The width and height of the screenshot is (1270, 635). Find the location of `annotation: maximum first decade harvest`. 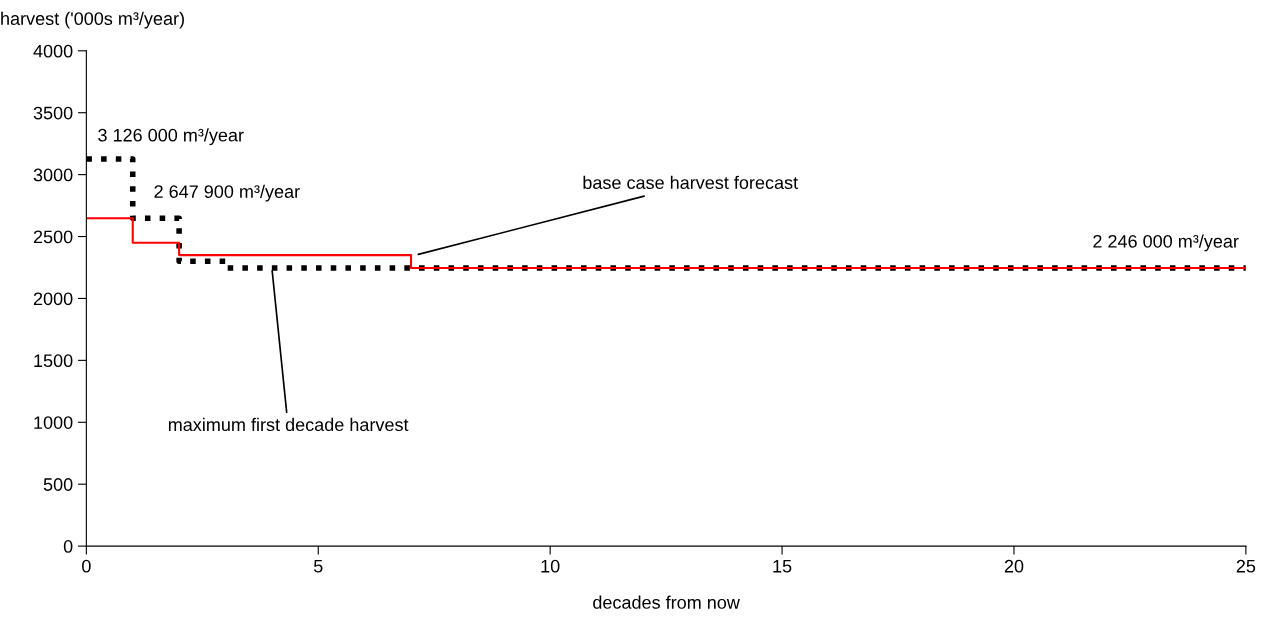

annotation: maximum first decade harvest is located at coordinates (288, 424).